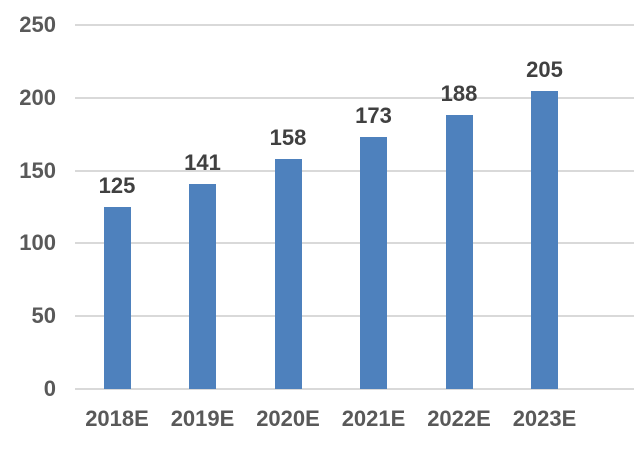 This screenshot has height=450, width=634. What do you see at coordinates (43, 316) in the screenshot?
I see `y-axis-tick-label: 50` at bounding box center [43, 316].